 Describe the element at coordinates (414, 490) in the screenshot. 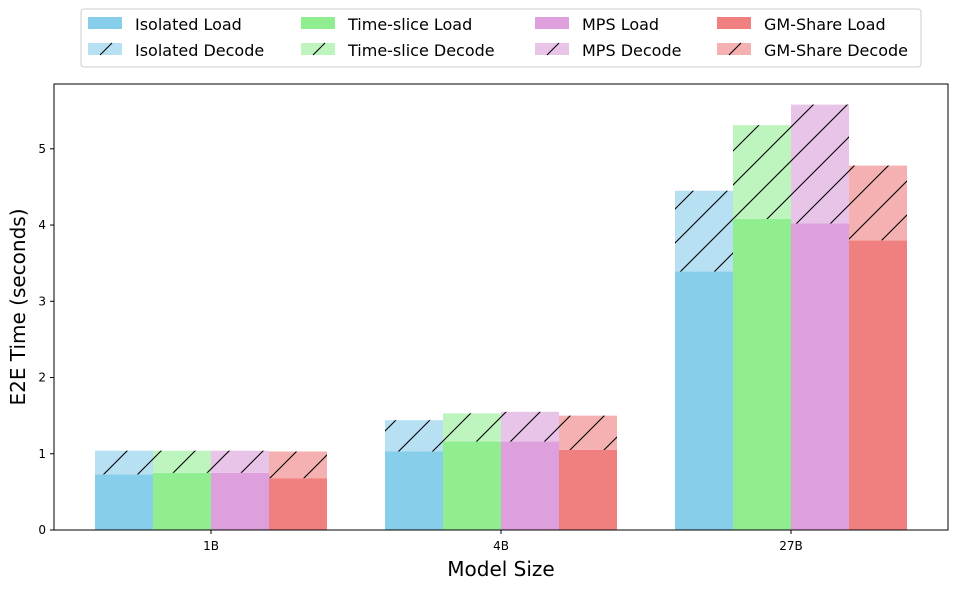

I see `bar-isolated-load-4b` at that location.